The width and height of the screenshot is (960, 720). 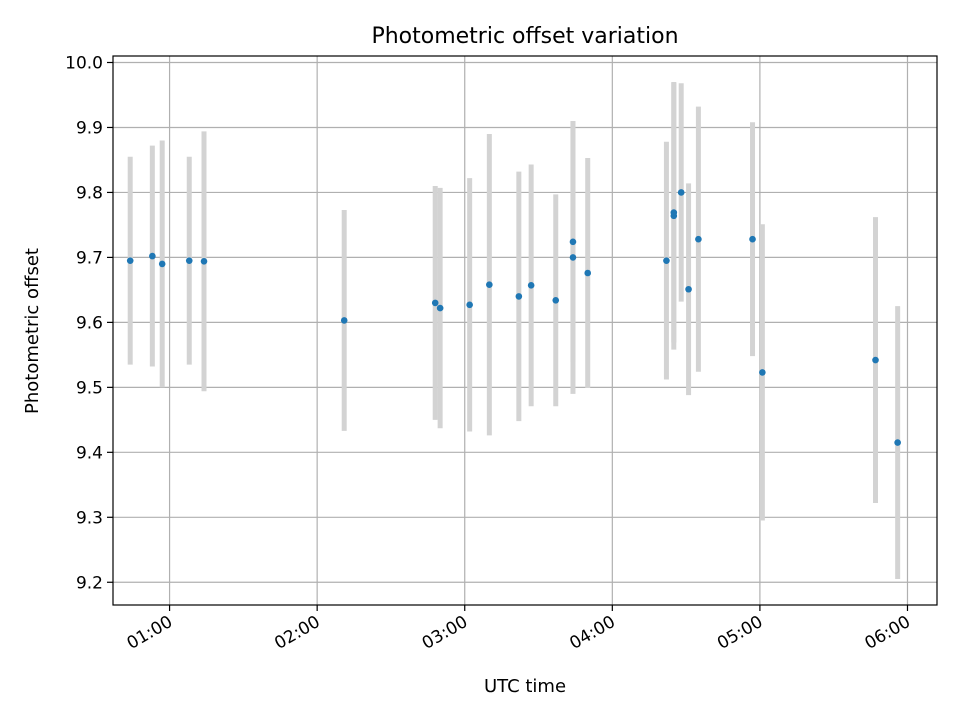 I want to click on x-axis-label: UTC time, so click(x=525, y=686).